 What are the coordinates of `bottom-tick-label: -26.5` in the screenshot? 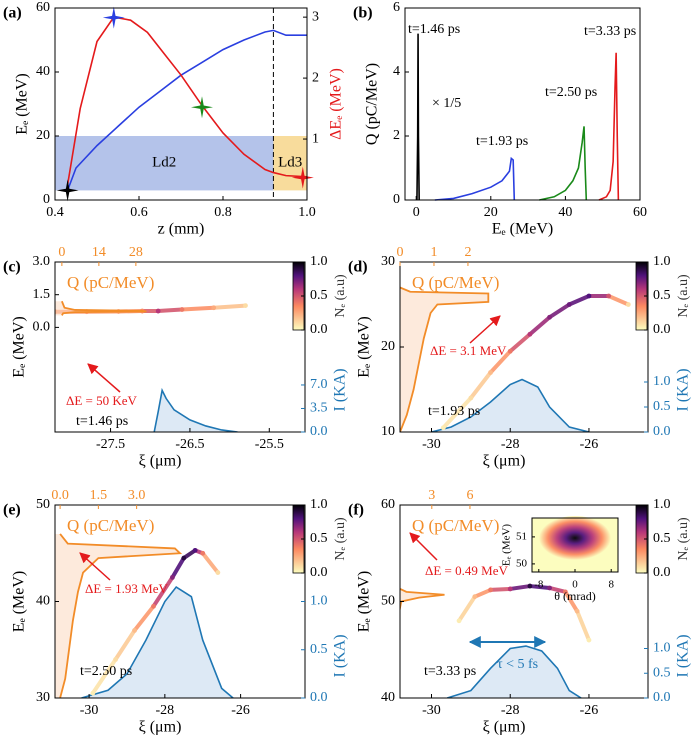 It's located at (189, 444).